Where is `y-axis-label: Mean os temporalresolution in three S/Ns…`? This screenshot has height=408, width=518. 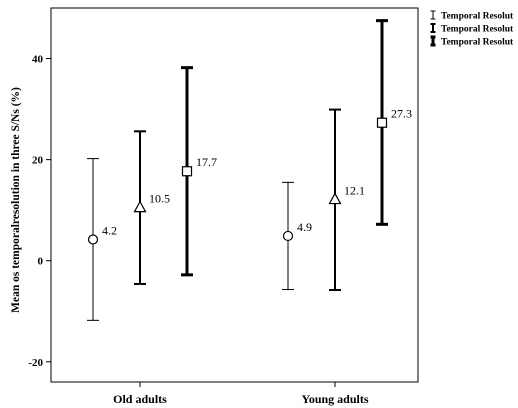 y-axis-label: Mean os temporalresolution in three S/Ns… is located at coordinates (16, 200).